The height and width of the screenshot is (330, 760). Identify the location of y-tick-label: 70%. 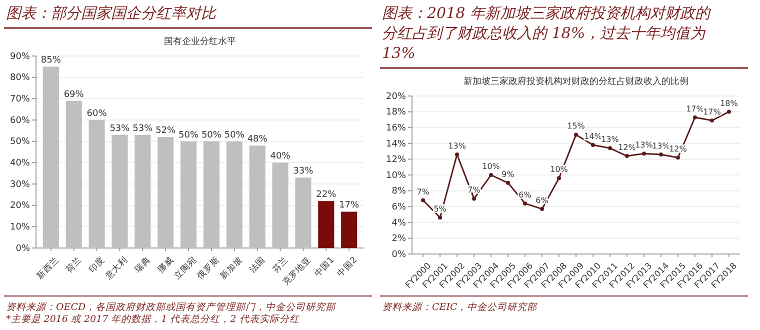
(20, 99).